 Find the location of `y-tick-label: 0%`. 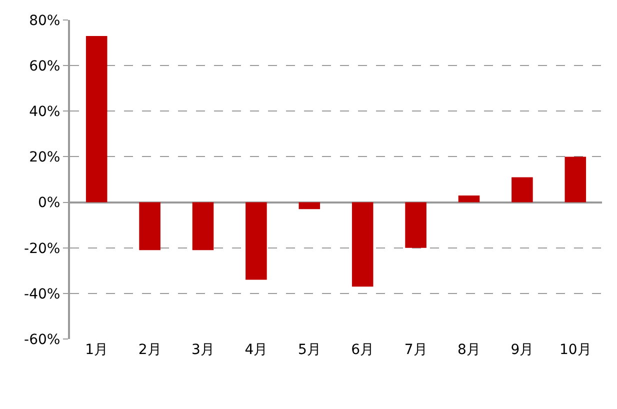

y-tick-label: 0% is located at coordinates (49, 203).